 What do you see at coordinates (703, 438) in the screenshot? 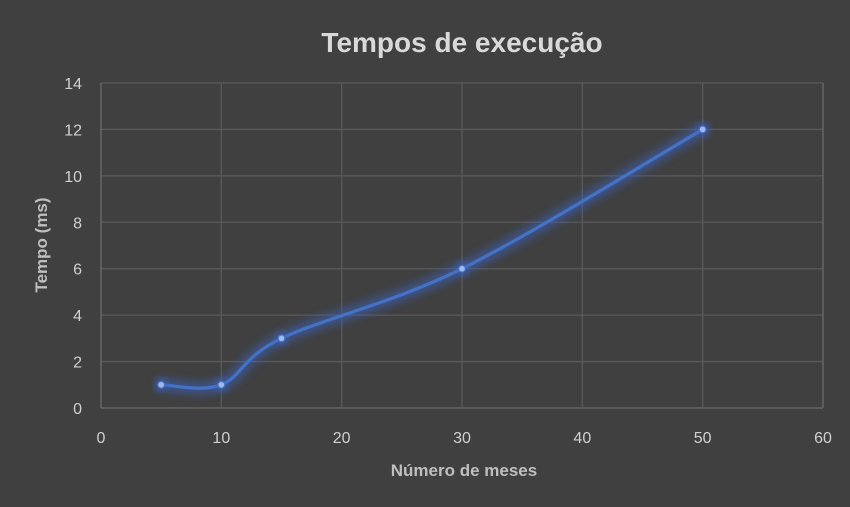
I see `x-tick-label: 50` at bounding box center [703, 438].